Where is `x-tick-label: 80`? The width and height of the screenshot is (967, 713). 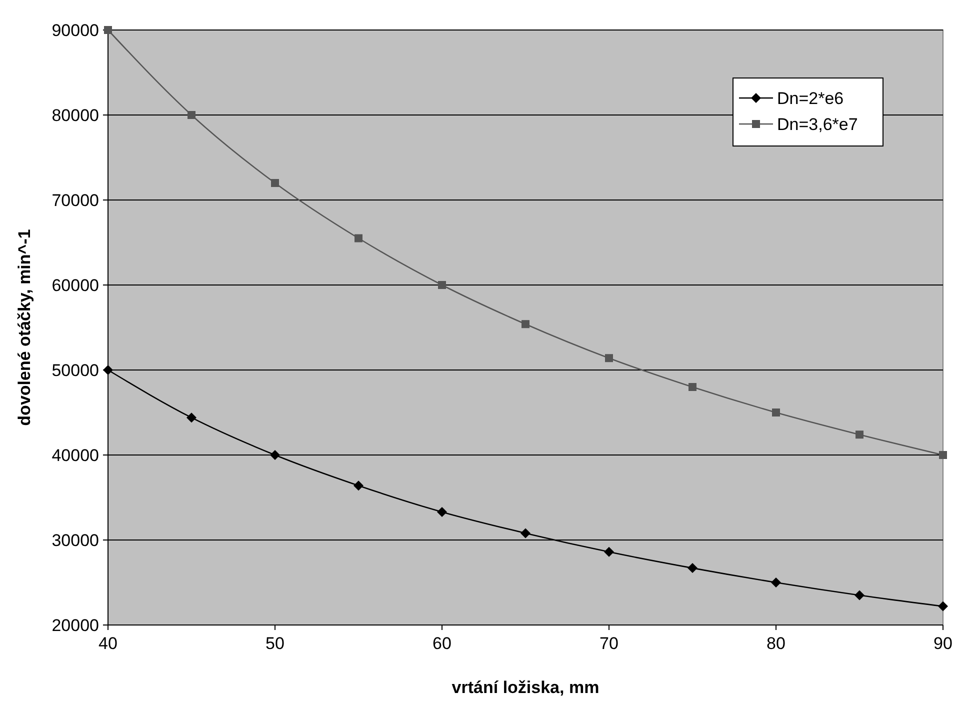
x-tick-label: 80 is located at coordinates (776, 643).